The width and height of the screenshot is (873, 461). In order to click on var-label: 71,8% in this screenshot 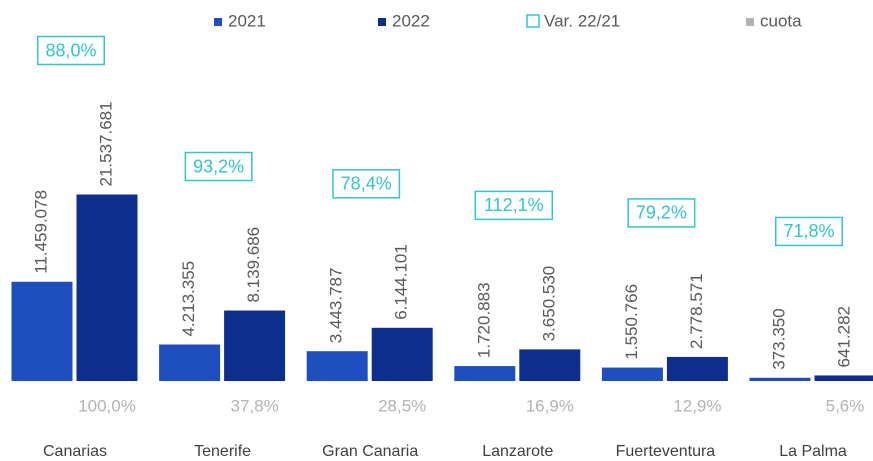, I will do `click(808, 231)`.